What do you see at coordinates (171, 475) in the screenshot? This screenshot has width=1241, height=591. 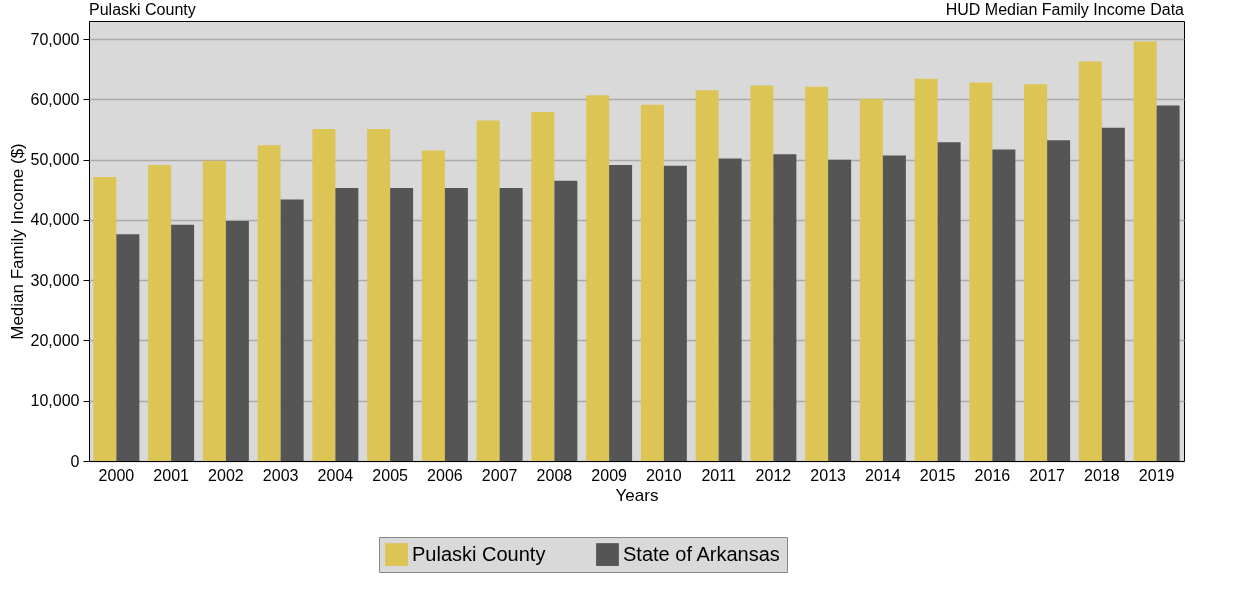 I see `x-tick-label: 2001` at bounding box center [171, 475].